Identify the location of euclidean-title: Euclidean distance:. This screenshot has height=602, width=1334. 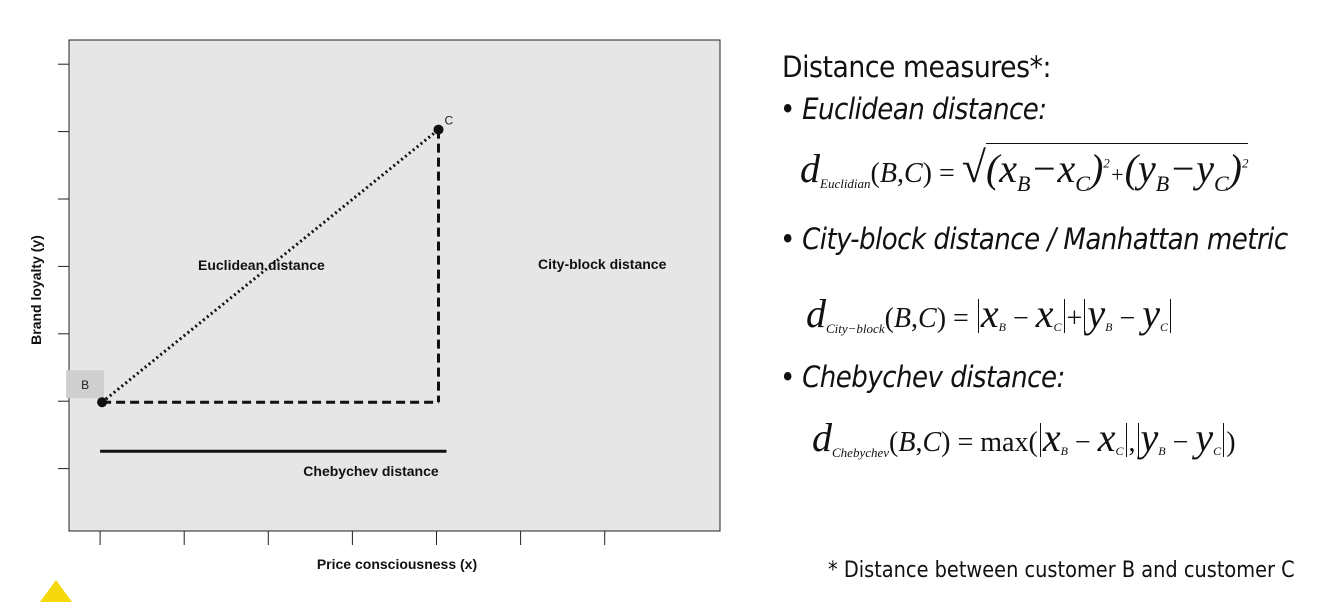
(924, 109).